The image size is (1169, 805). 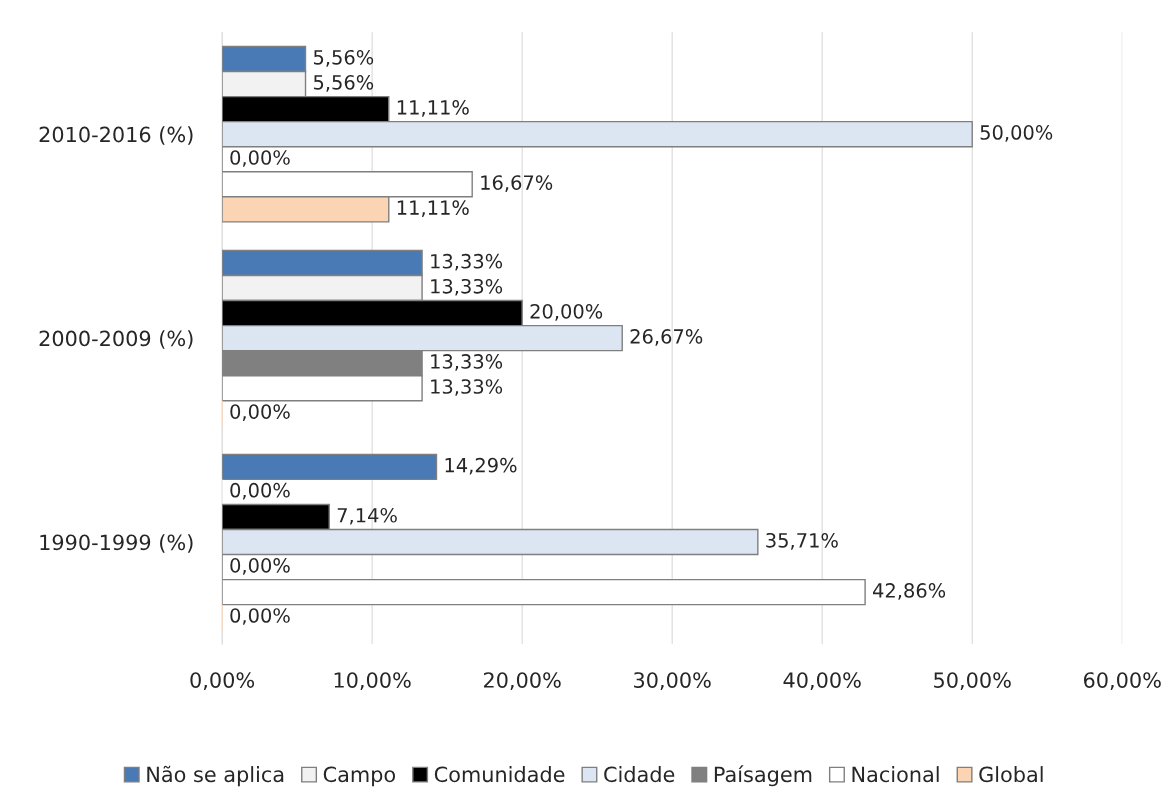 I want to click on x-tick-label: 20,00%, so click(x=522, y=681).